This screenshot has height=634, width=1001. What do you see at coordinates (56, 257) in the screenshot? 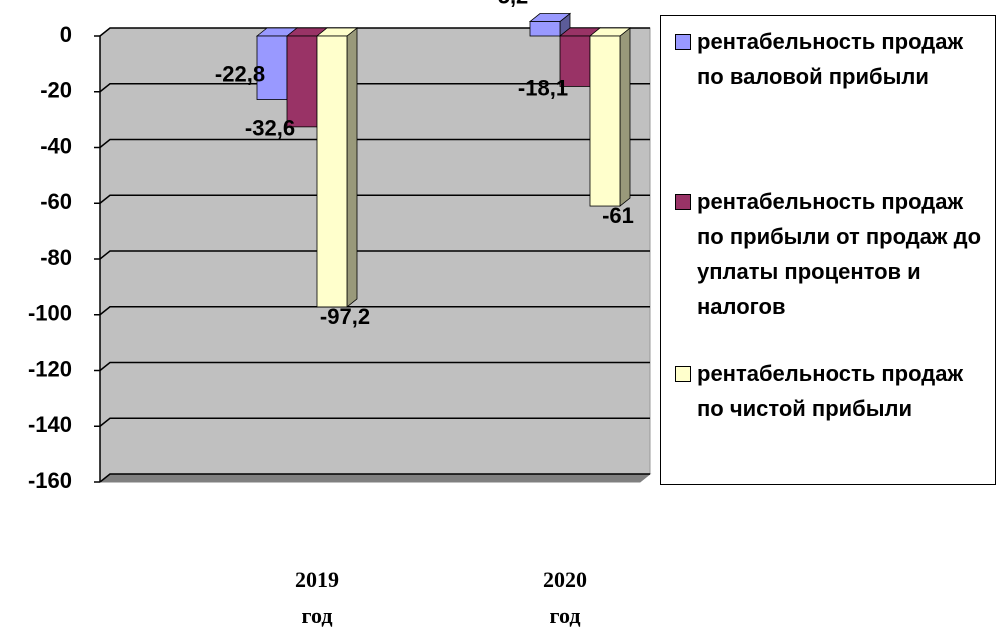
I see `y-tick-label: -80` at bounding box center [56, 257].